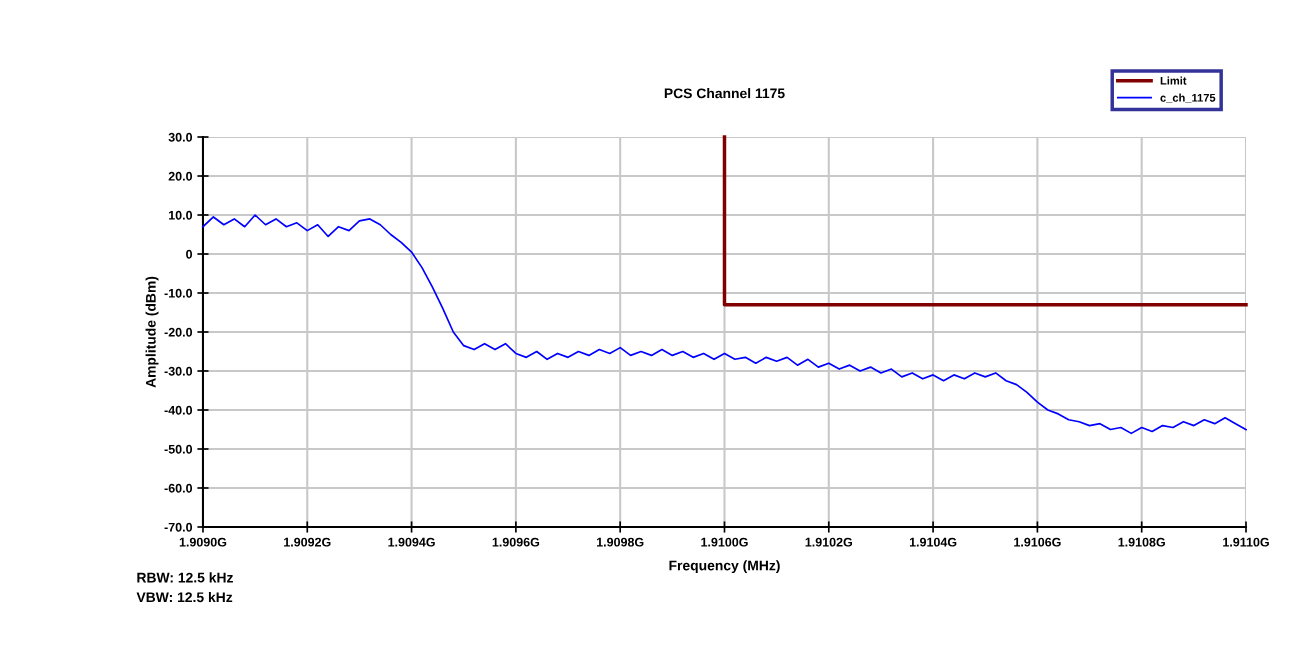  What do you see at coordinates (1141, 542) in the screenshot?
I see `x-tick-label: 1.9108G` at bounding box center [1141, 542].